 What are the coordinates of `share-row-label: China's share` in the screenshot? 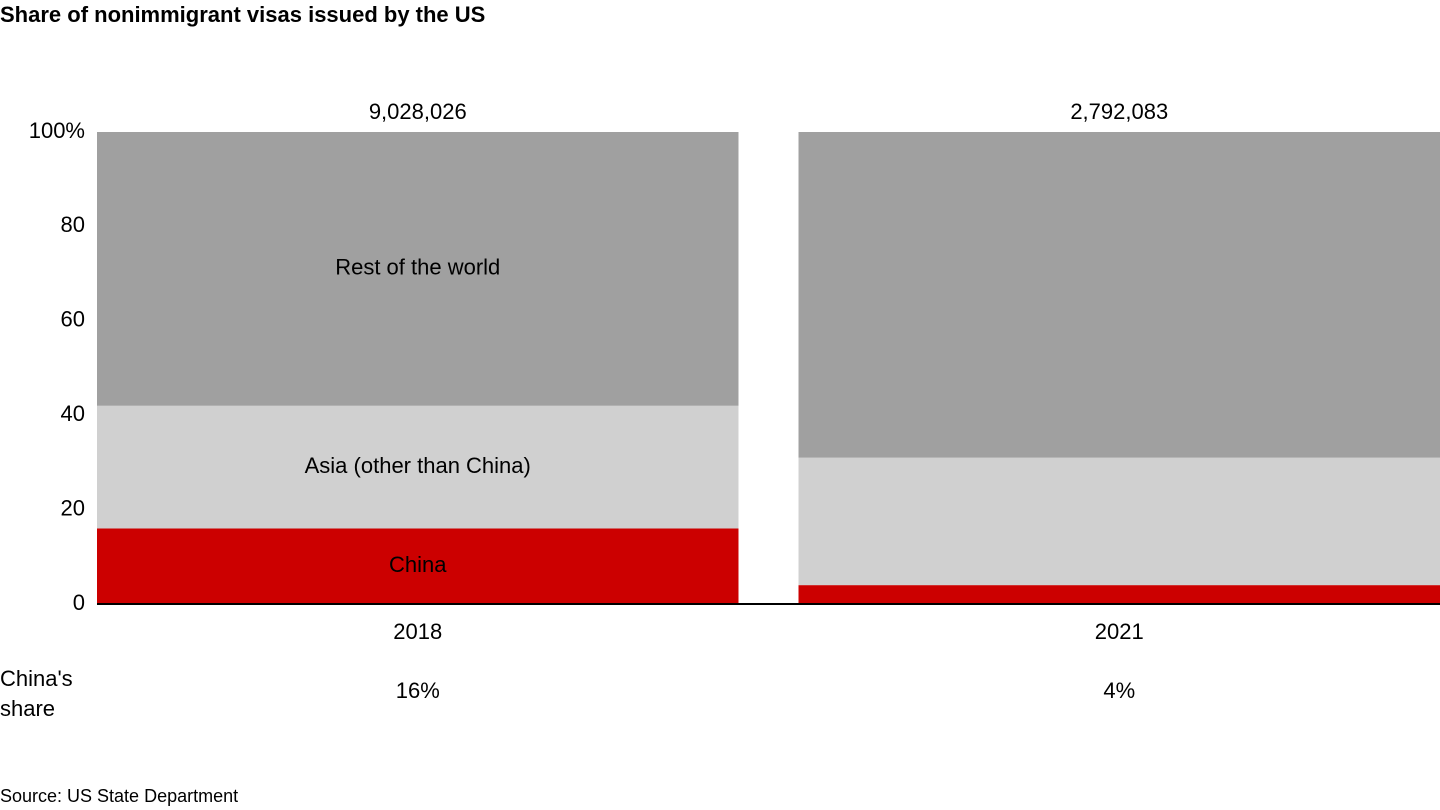 It's located at (36, 693).